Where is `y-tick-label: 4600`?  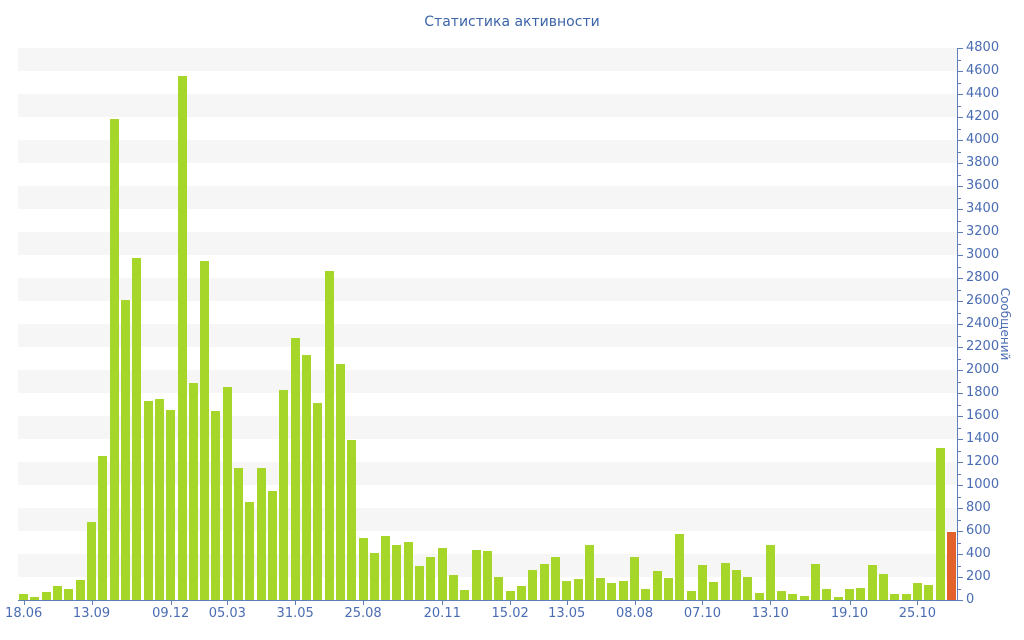
y-tick-label: 4600 is located at coordinates (983, 70).